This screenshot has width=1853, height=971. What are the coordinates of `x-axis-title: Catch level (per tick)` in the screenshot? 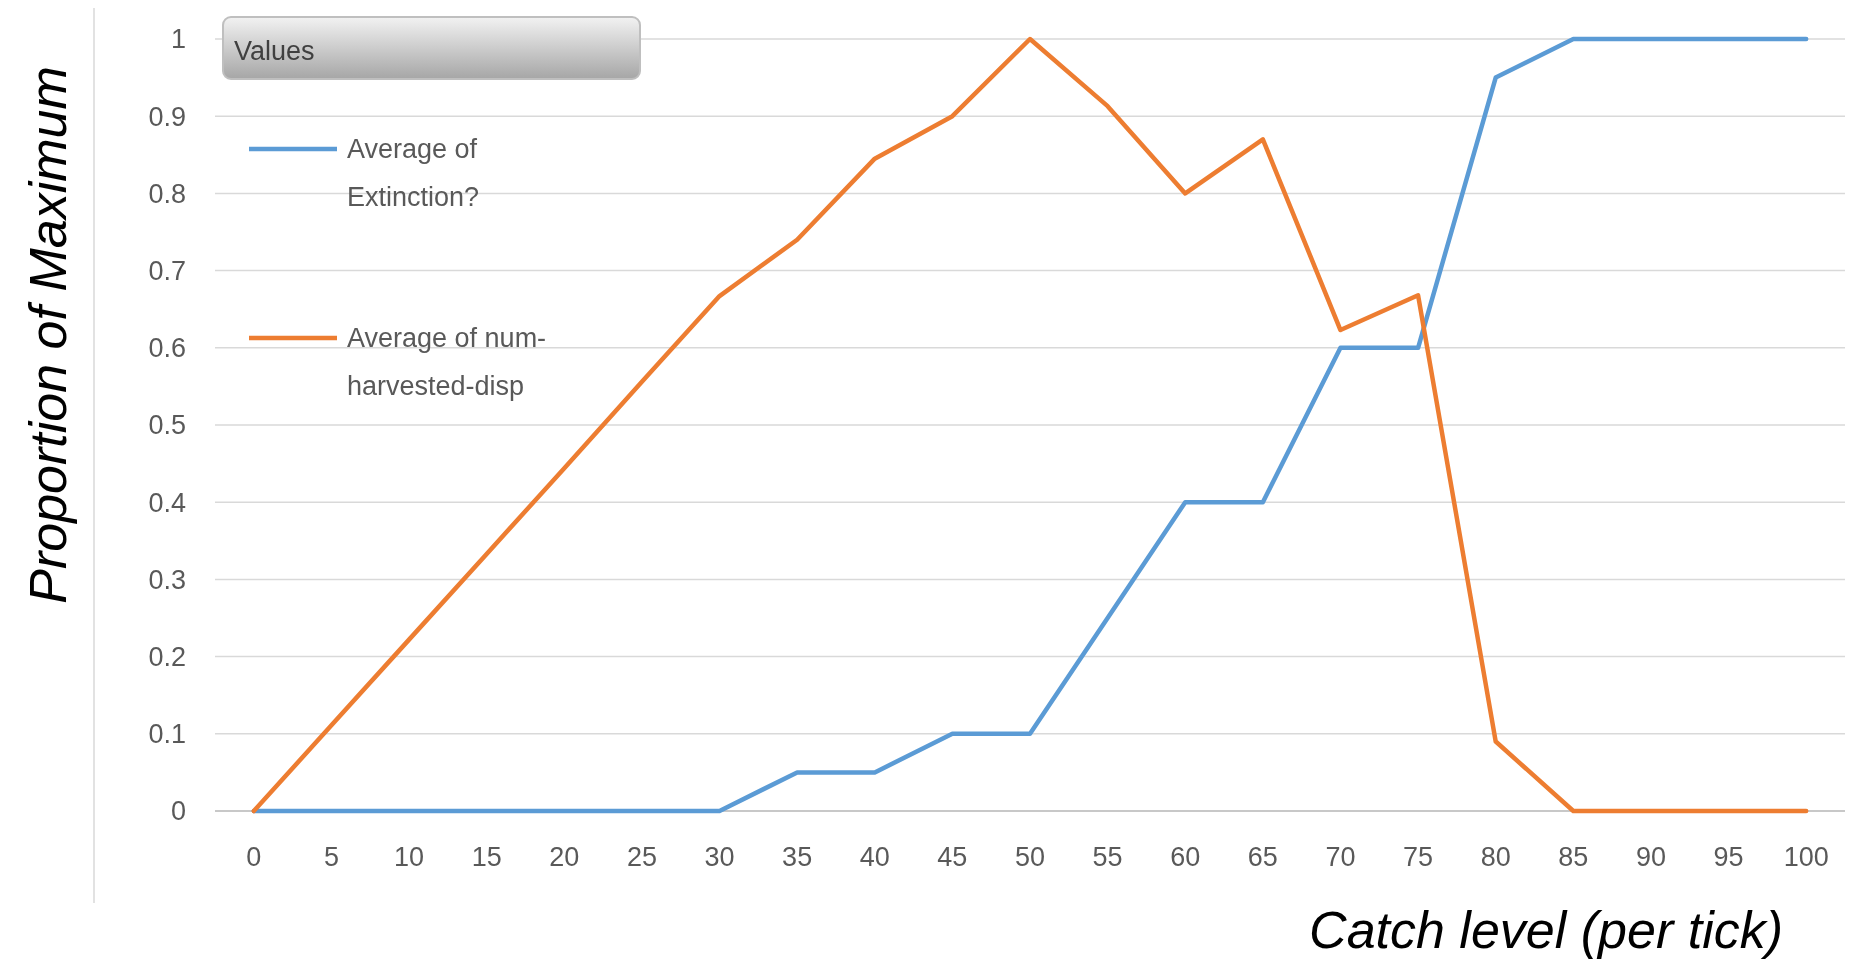 It's located at (1546, 930).